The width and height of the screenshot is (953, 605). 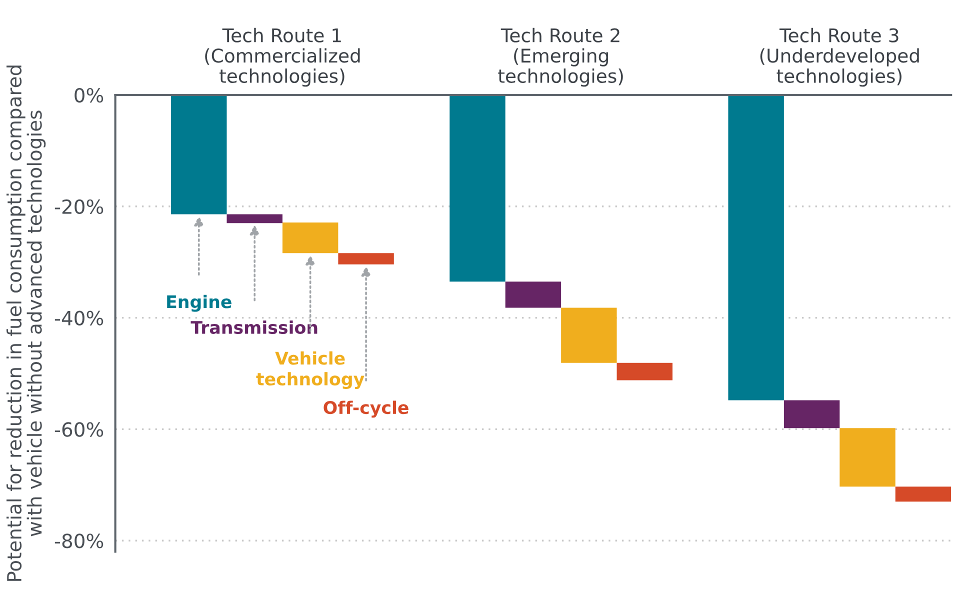 I want to click on text: Transmission, so click(x=254, y=327).